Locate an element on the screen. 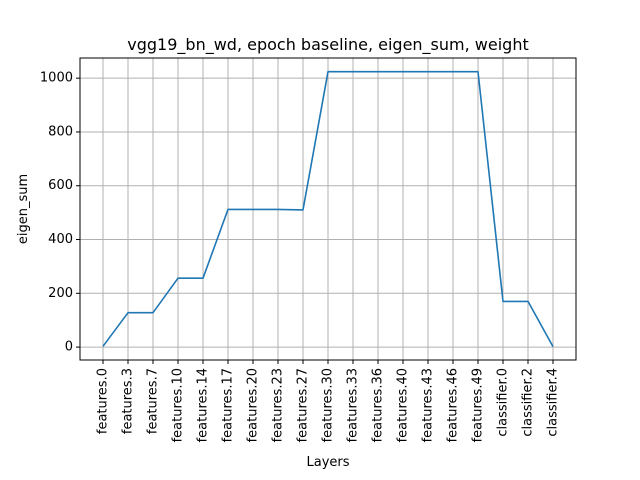  x-tick-label: features.49 is located at coordinates (478, 405).